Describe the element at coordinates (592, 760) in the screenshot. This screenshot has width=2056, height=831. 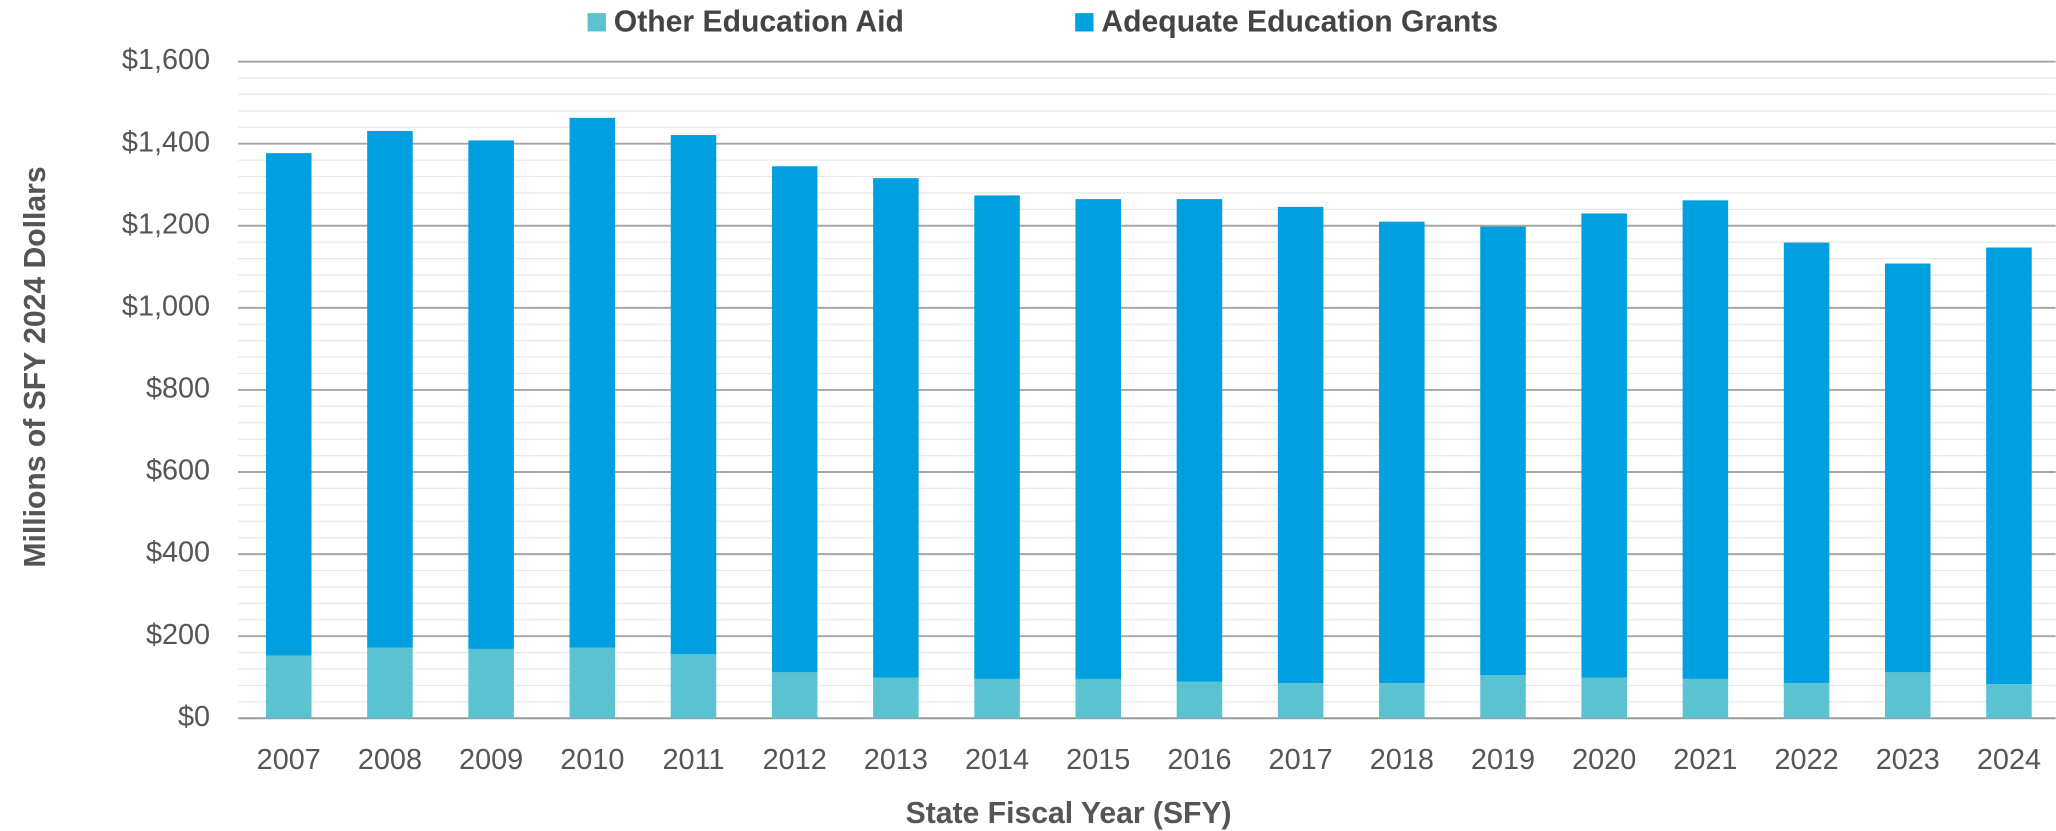
I see `x-tick-label: 2010` at that location.